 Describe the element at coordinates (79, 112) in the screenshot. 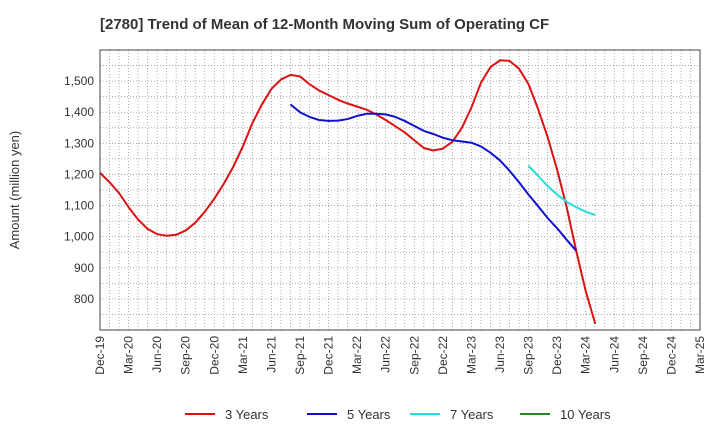

I see `y-tick-label: 1,400` at that location.